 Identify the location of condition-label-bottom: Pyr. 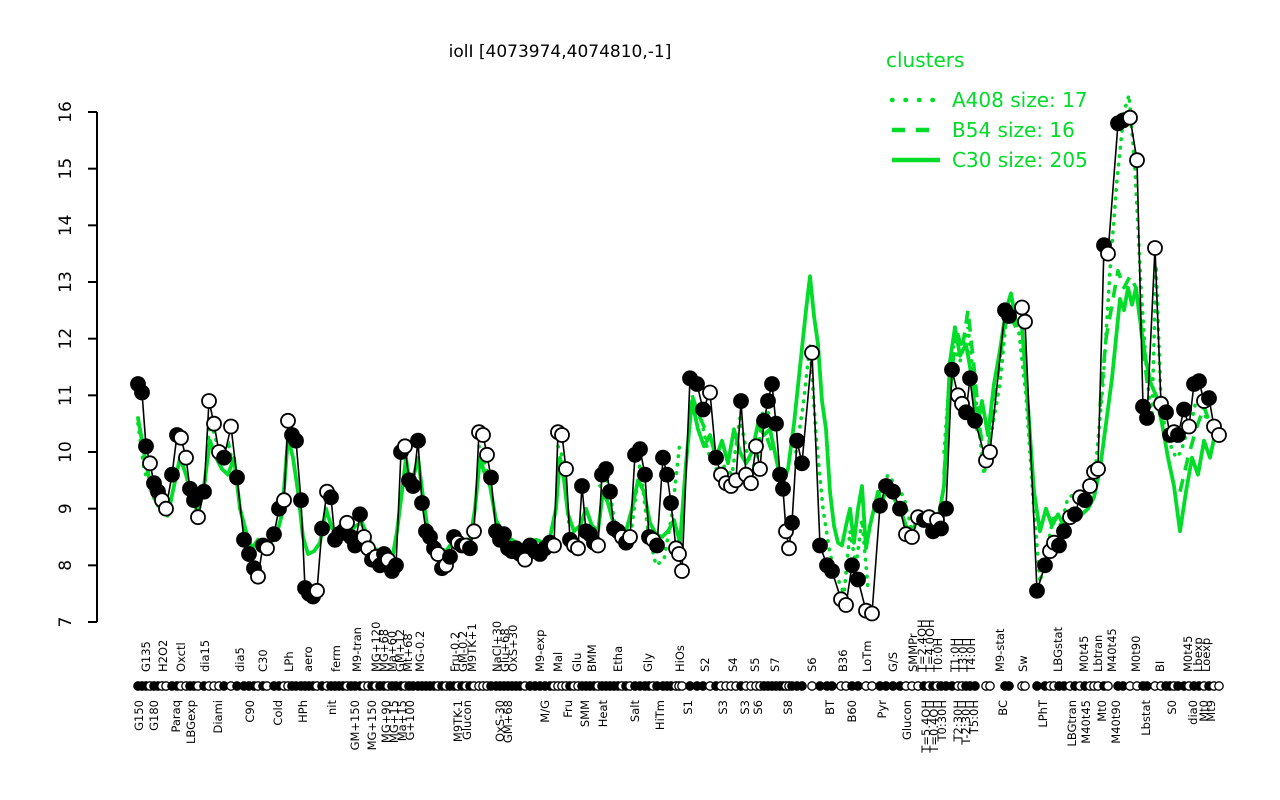
(882, 709).